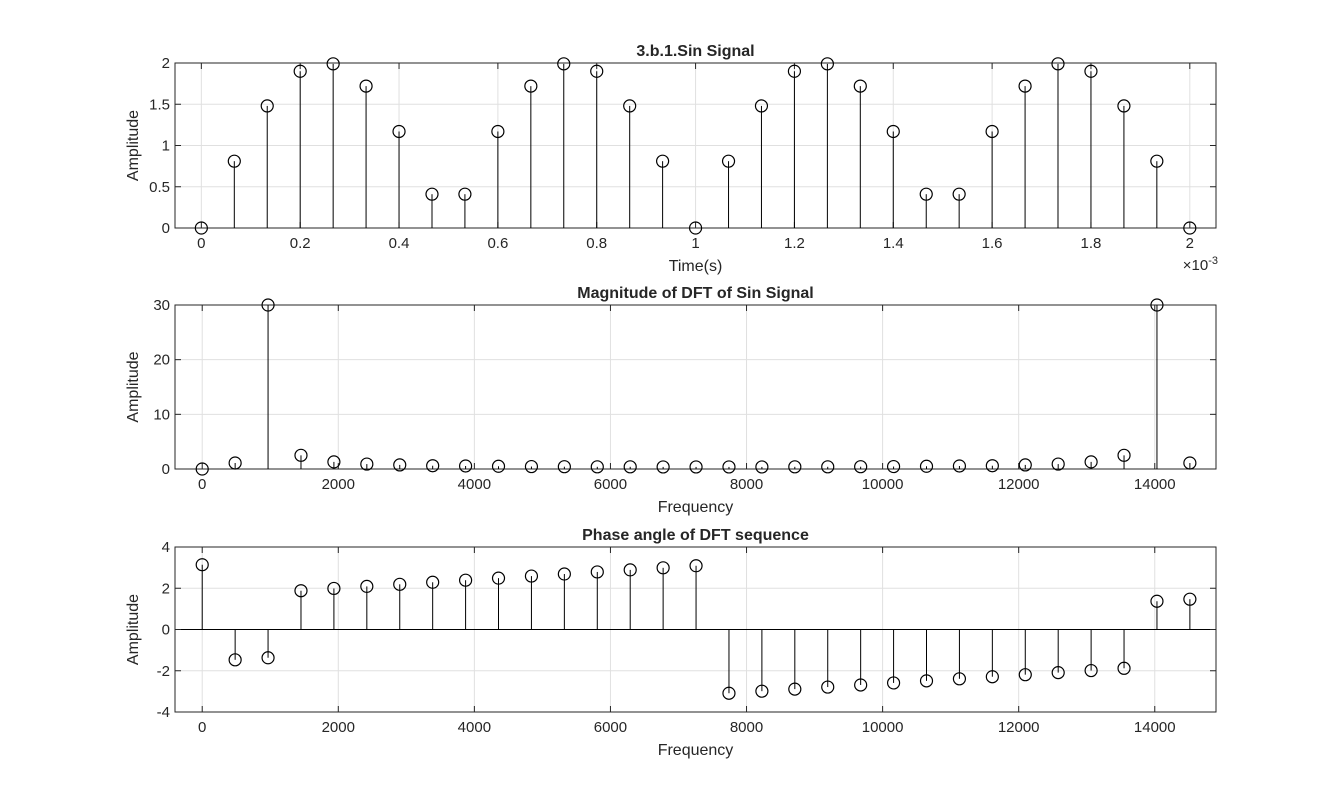 This screenshot has height=808, width=1344. Describe the element at coordinates (695, 293) in the screenshot. I see `chart-title: Magnitude of DFT of Sin Signal` at that location.